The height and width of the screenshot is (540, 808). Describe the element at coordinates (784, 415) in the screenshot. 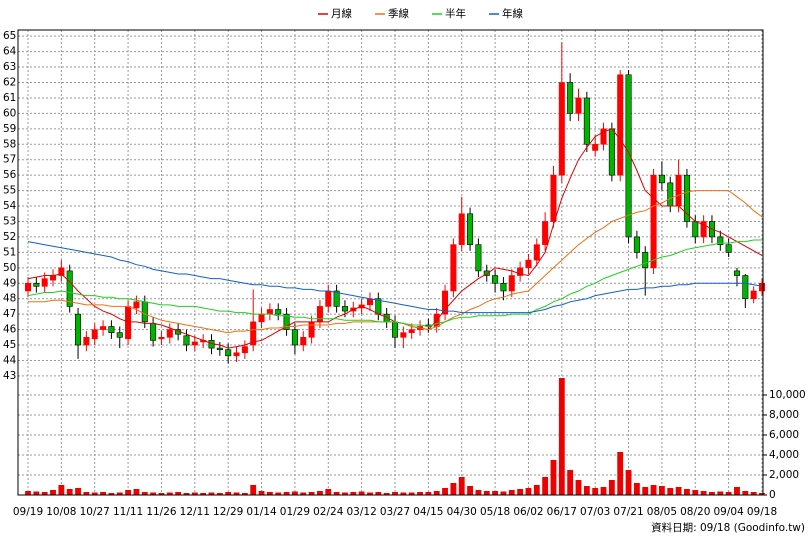

I see `y2-tick-label: 8,000` at that location.